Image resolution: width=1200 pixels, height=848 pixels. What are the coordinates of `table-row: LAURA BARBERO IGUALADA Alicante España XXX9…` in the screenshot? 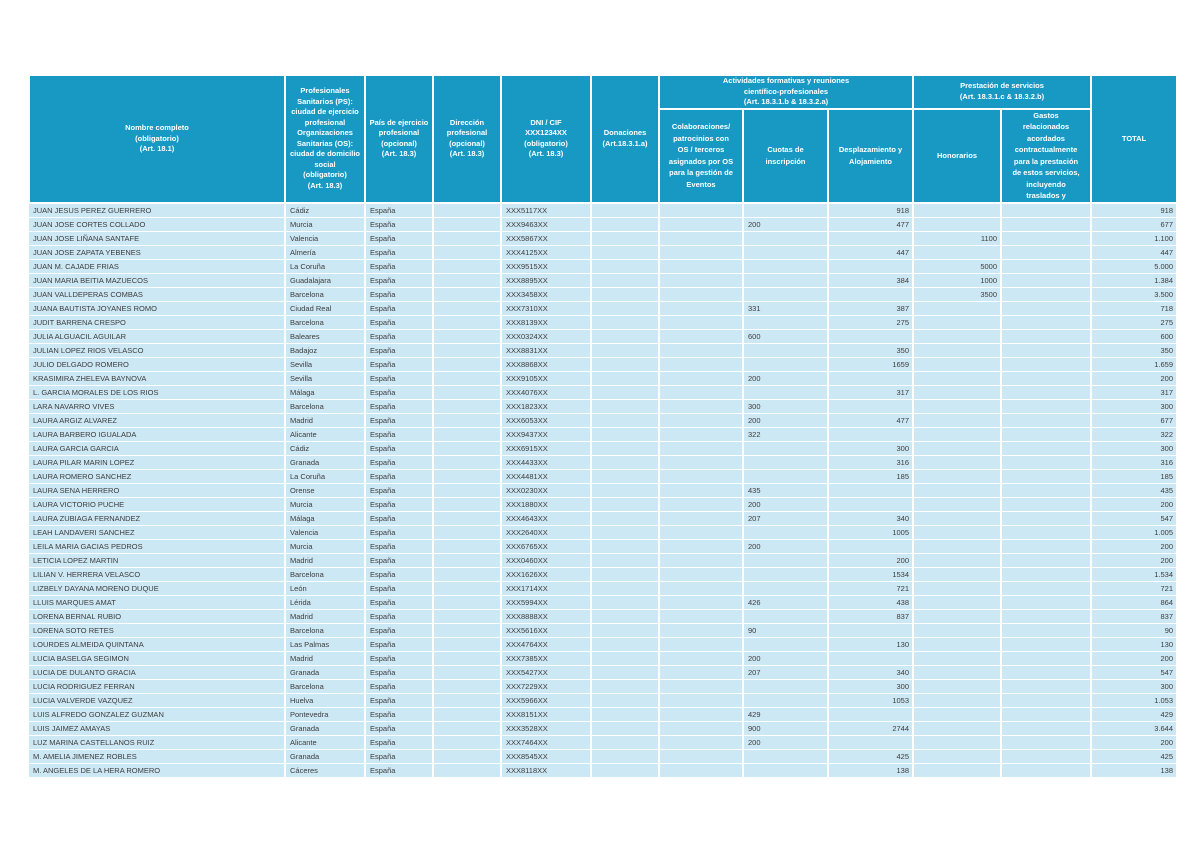 It's located at (603, 434).